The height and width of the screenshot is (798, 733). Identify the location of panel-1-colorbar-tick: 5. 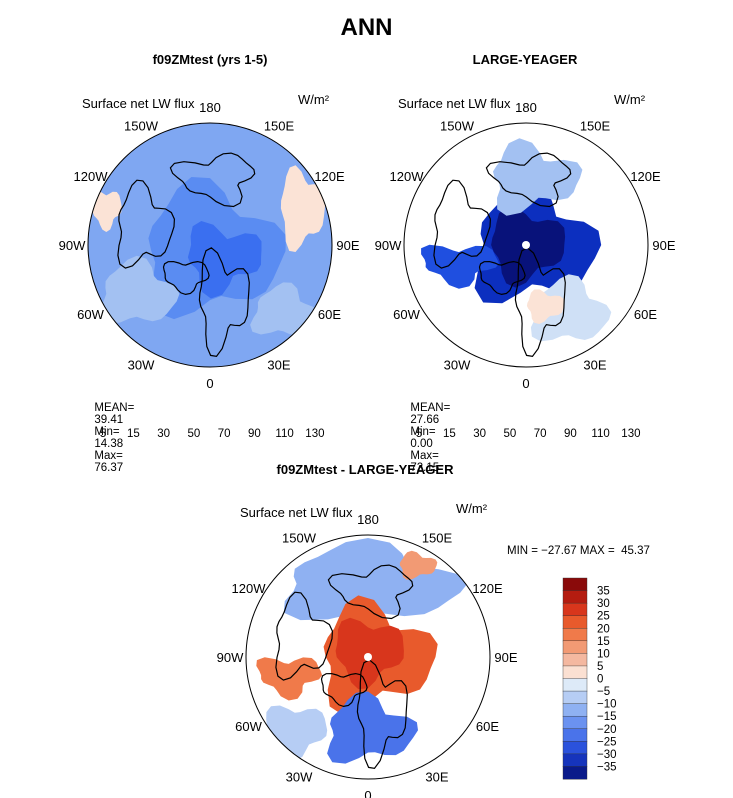
(103, 434).